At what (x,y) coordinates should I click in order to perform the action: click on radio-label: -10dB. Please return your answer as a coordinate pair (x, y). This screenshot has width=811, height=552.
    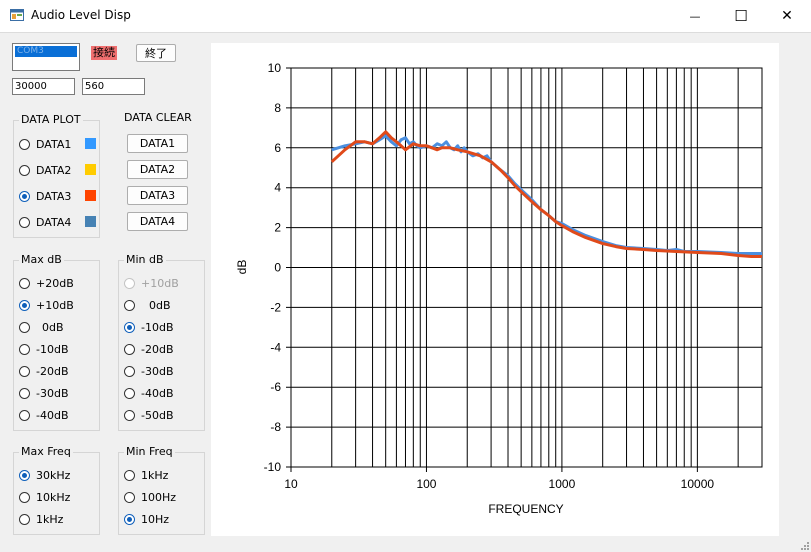
    Looking at the image, I should click on (157, 327).